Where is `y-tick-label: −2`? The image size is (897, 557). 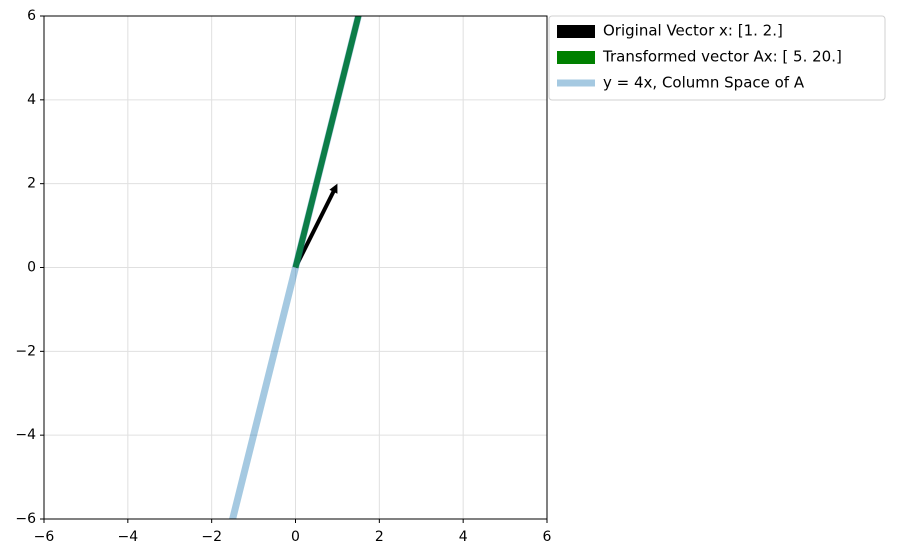
y-tick-label: −2 is located at coordinates (25, 351).